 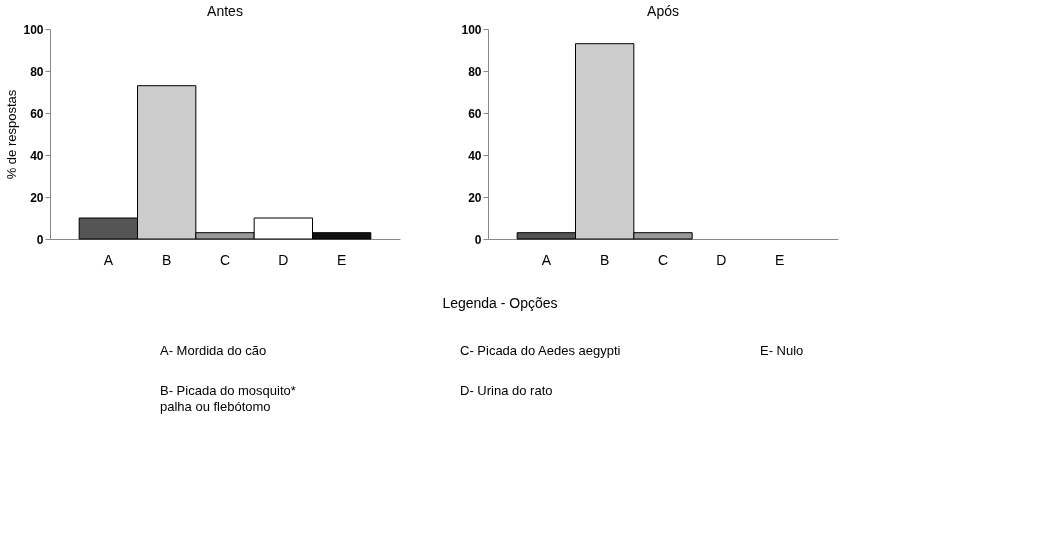 What do you see at coordinates (663, 11) in the screenshot?
I see `chart-title: Após` at bounding box center [663, 11].